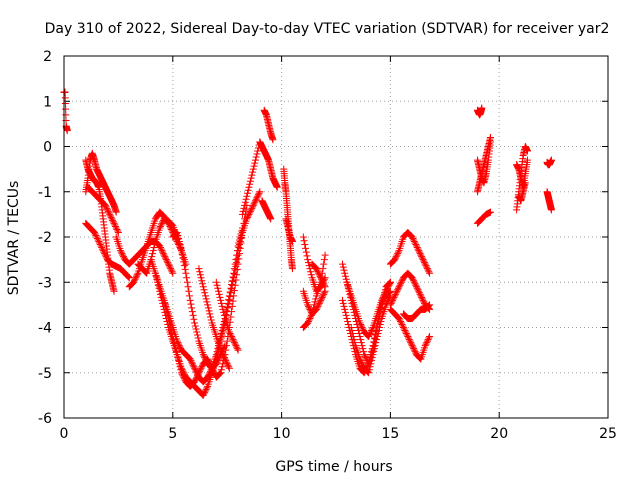 This screenshot has width=640, height=480. Describe the element at coordinates (45, 329) in the screenshot. I see `y-tick-label: -4` at that location.